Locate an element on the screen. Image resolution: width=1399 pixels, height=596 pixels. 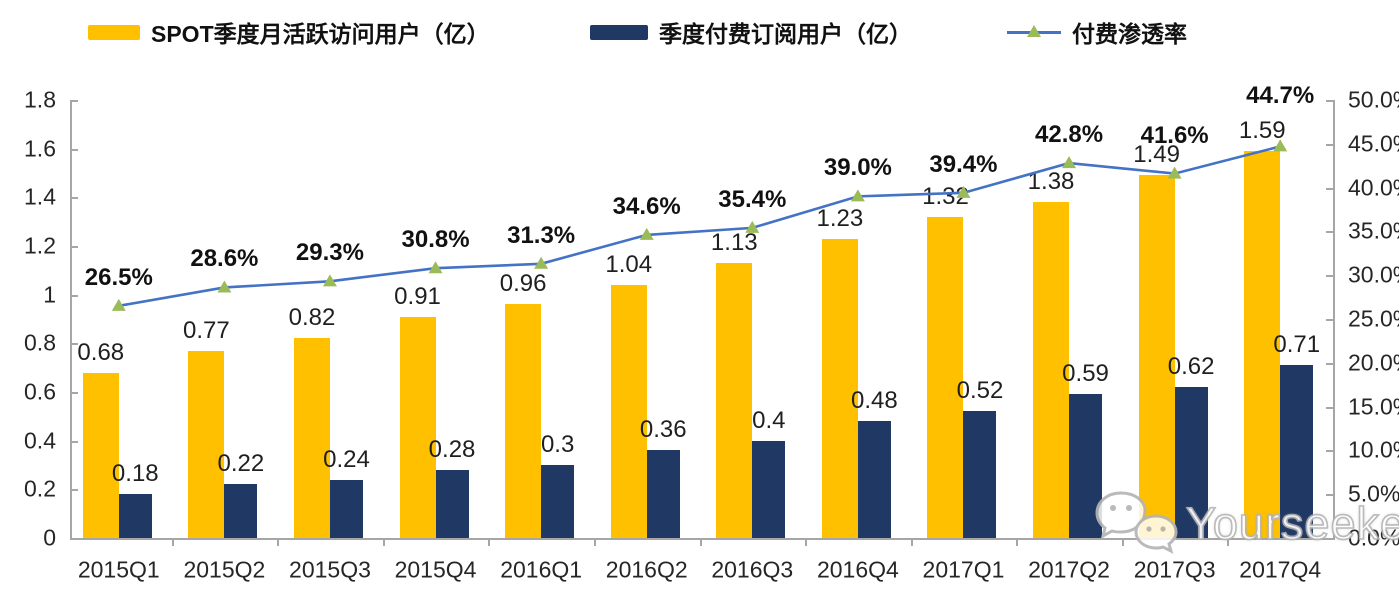
wechat-icon is located at coordinates (1136, 522).